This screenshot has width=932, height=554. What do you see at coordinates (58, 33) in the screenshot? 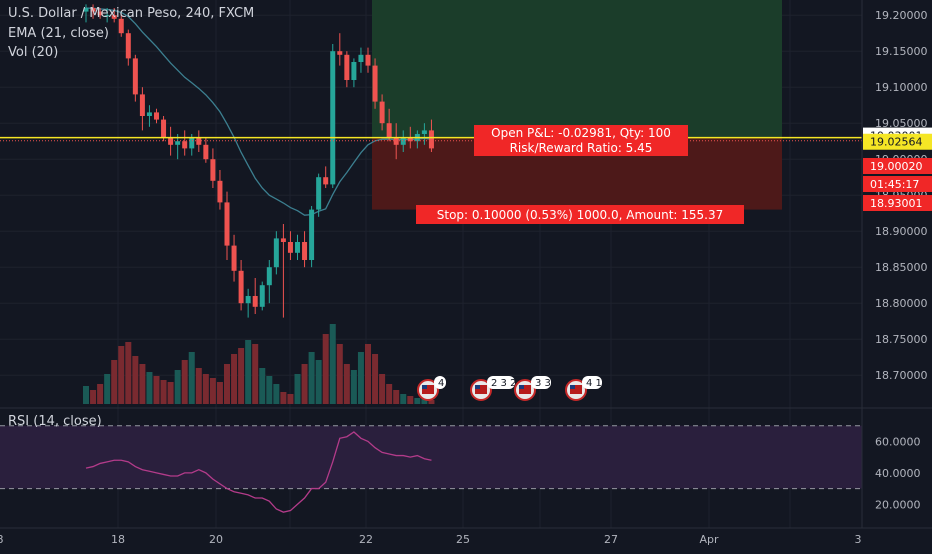
I see `ema-legend: EMA (21, close)` at bounding box center [58, 33].